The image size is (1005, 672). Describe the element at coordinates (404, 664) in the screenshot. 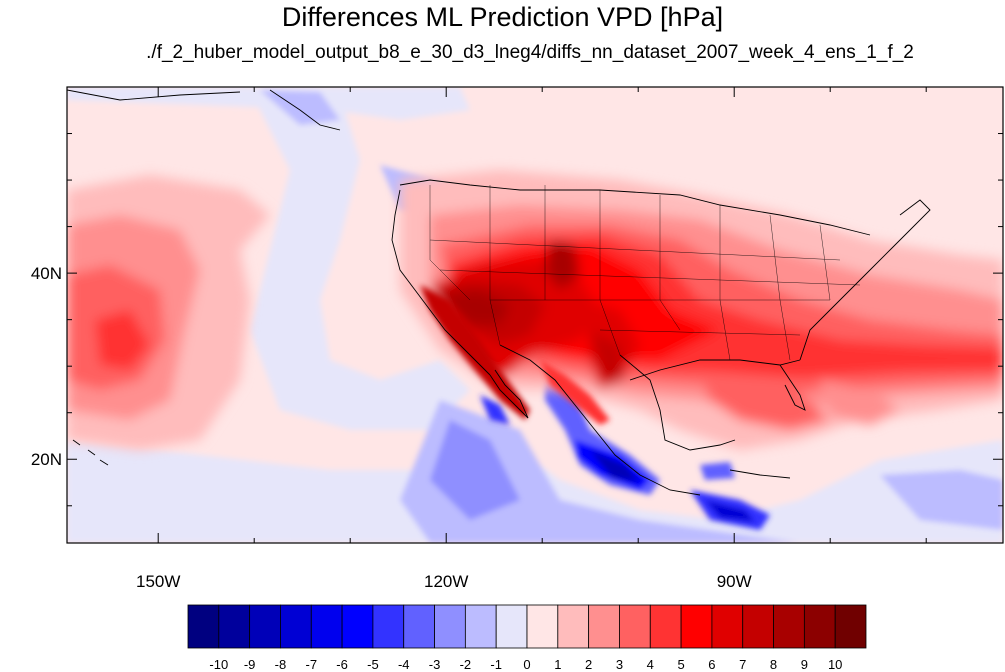

I see `colorbar-label: -4` at that location.